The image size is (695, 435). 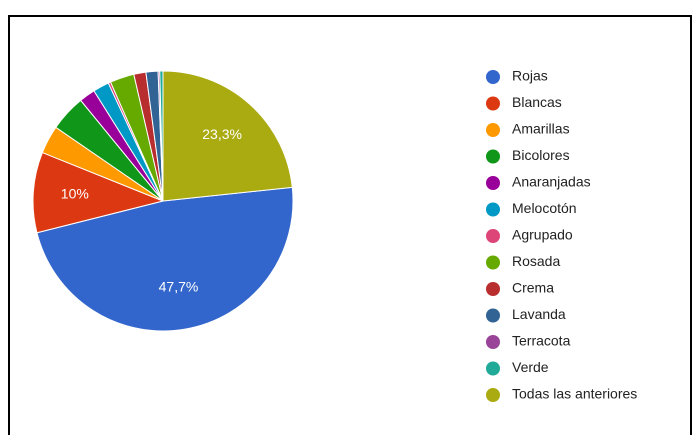 What do you see at coordinates (574, 394) in the screenshot?
I see `legend-label: Todas las anteriores` at bounding box center [574, 394].